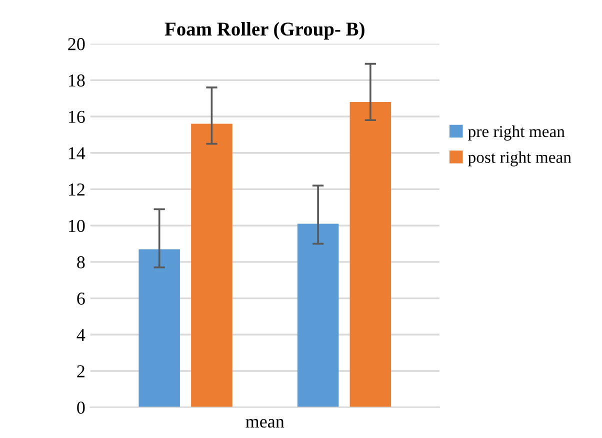 The height and width of the screenshot is (438, 602). Describe the element at coordinates (76, 80) in the screenshot. I see `y-tick-label: 18` at that location.